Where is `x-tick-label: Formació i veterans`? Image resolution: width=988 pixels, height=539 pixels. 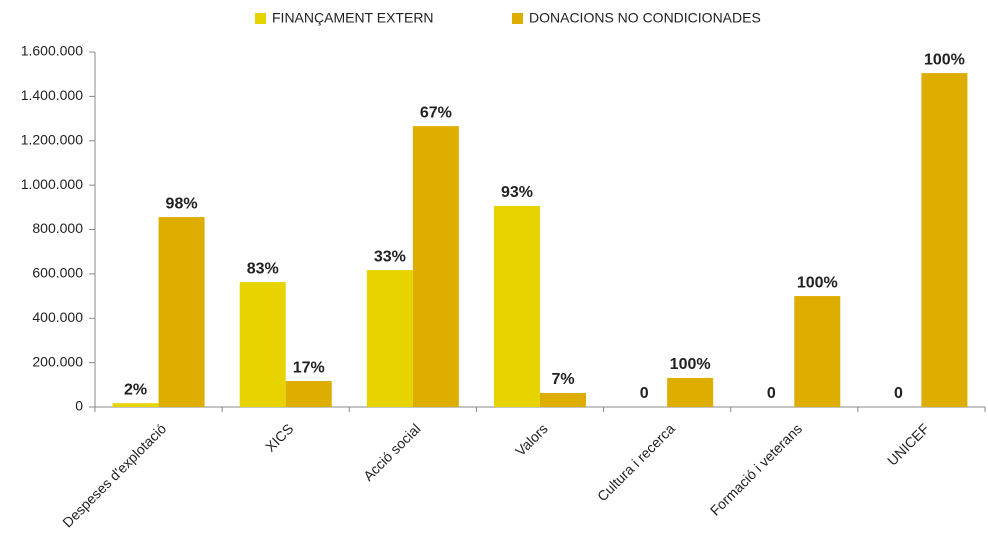
x-tick-label: Formació i veterans is located at coordinates (756, 469).